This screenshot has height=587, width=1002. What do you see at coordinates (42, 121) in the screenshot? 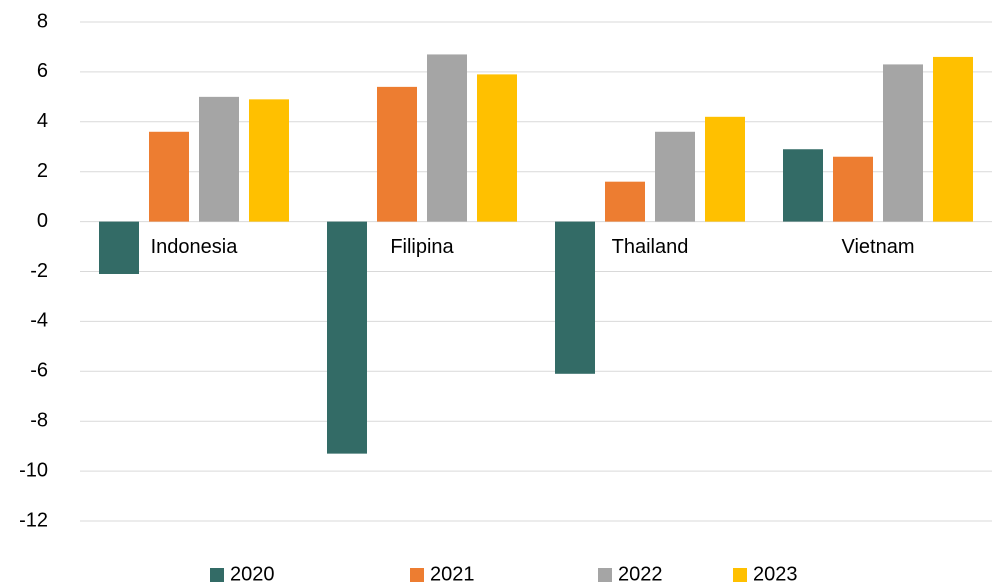
I see `y-tick-label: 4` at bounding box center [42, 121].